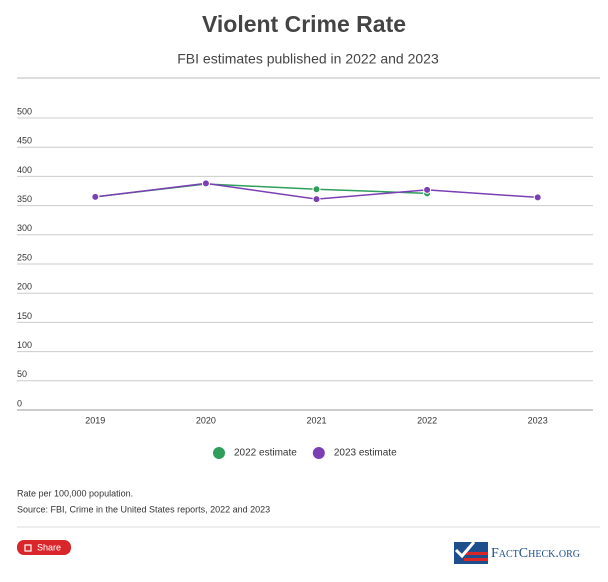 The height and width of the screenshot is (582, 608). I want to click on legend-label: 2023 estimate, so click(365, 453).